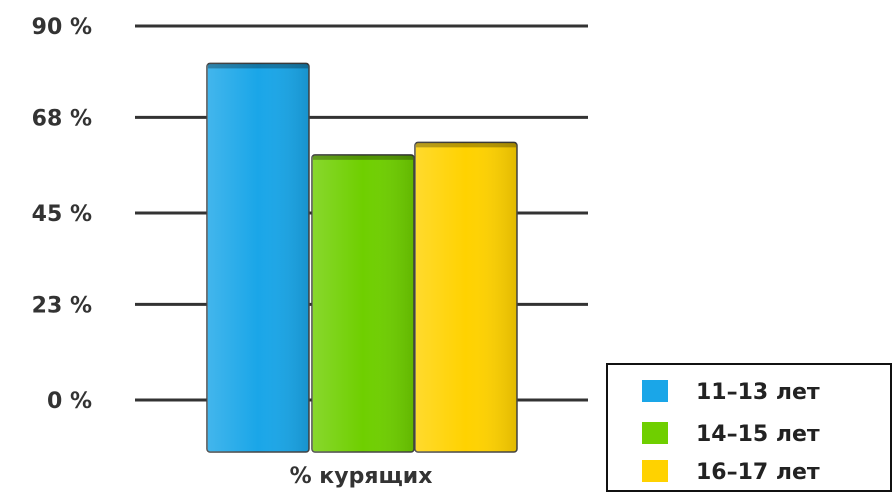  I want to click on y-tick-label: 45 %, so click(62, 214).